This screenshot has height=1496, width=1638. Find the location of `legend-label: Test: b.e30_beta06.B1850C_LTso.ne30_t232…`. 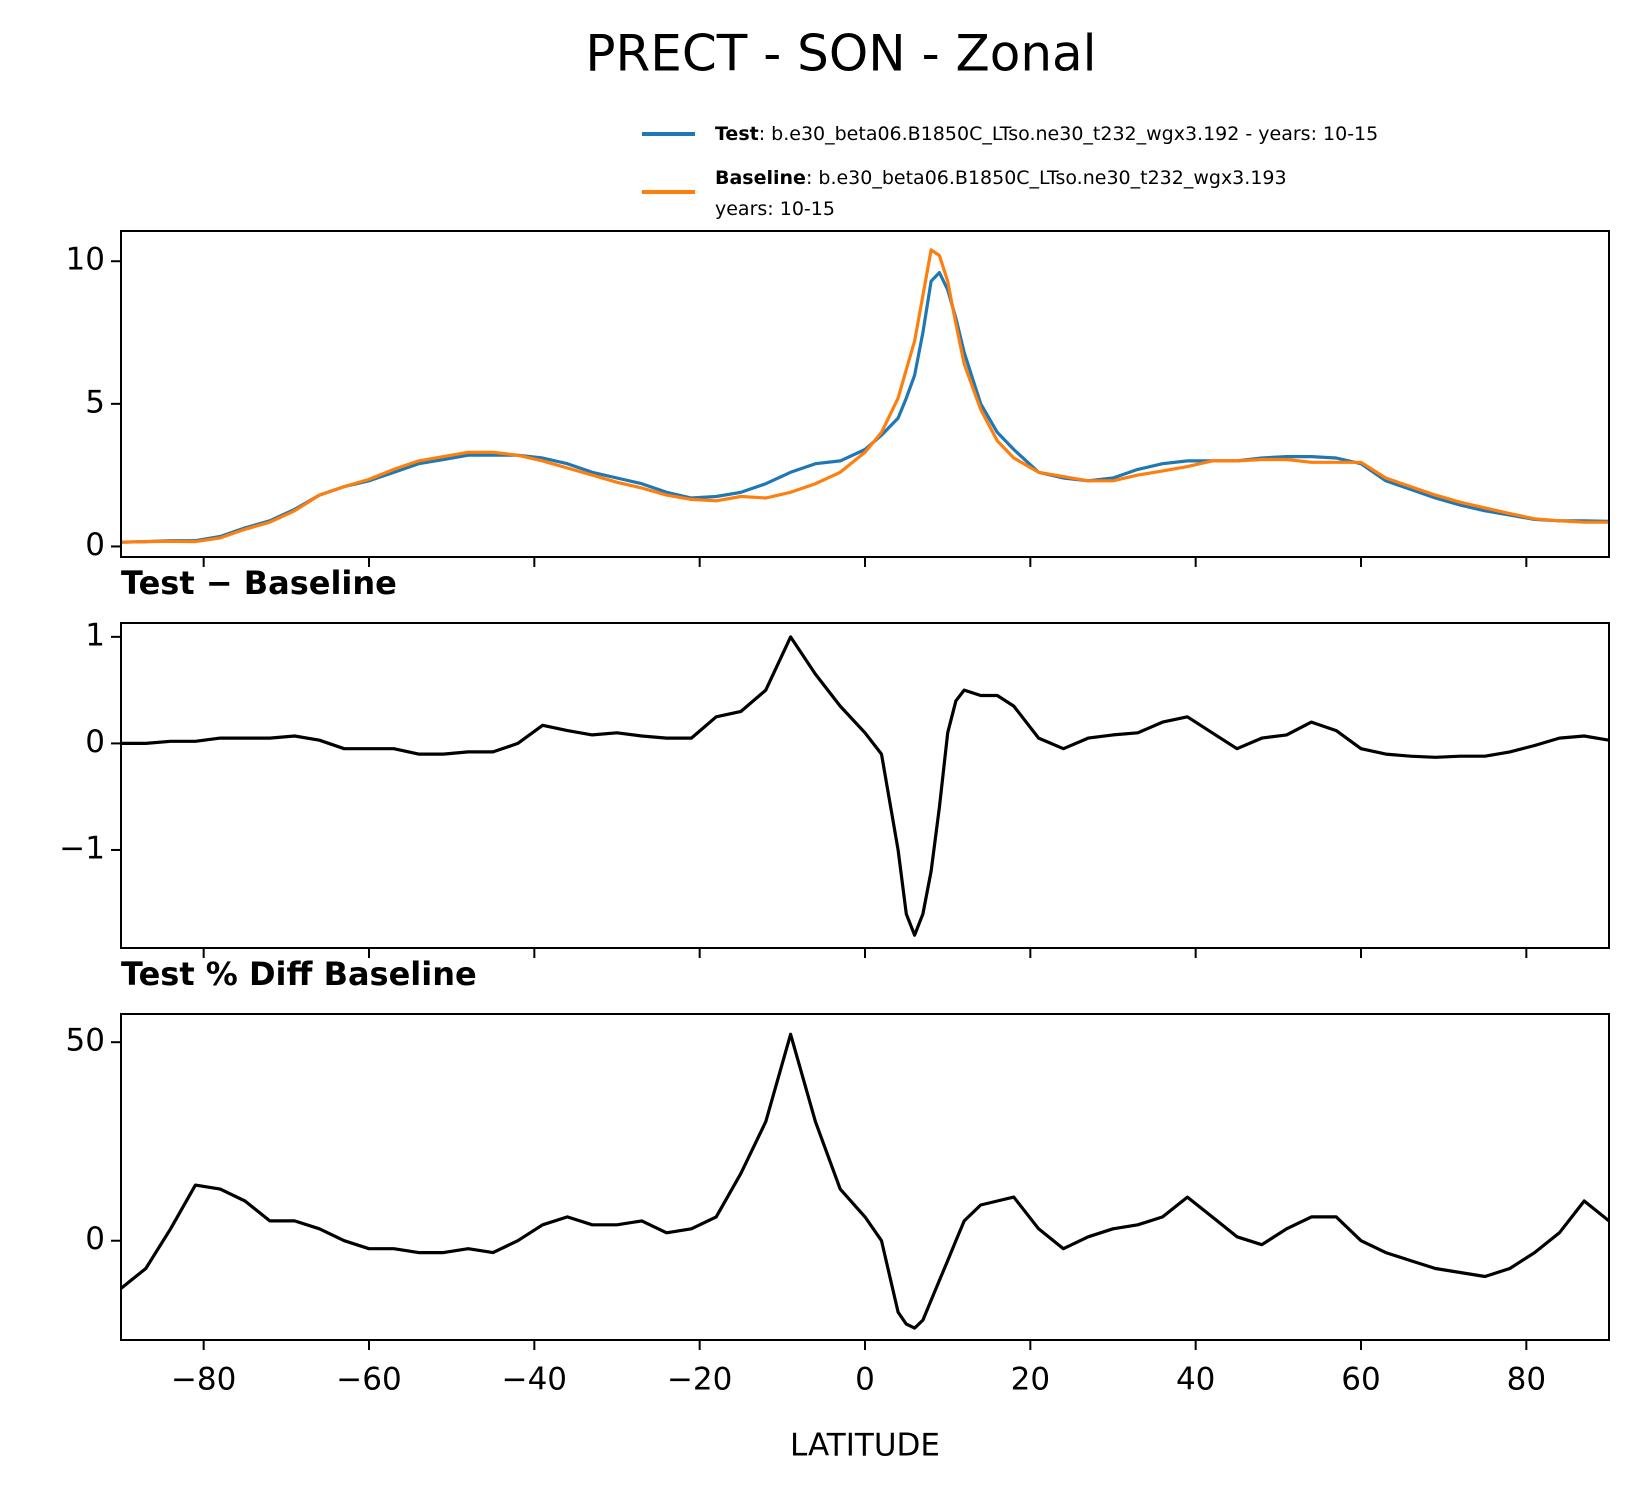

legend-label: Test: b.e30_beta06.B1850C_LTso.ne30_t232… is located at coordinates (1046, 134).